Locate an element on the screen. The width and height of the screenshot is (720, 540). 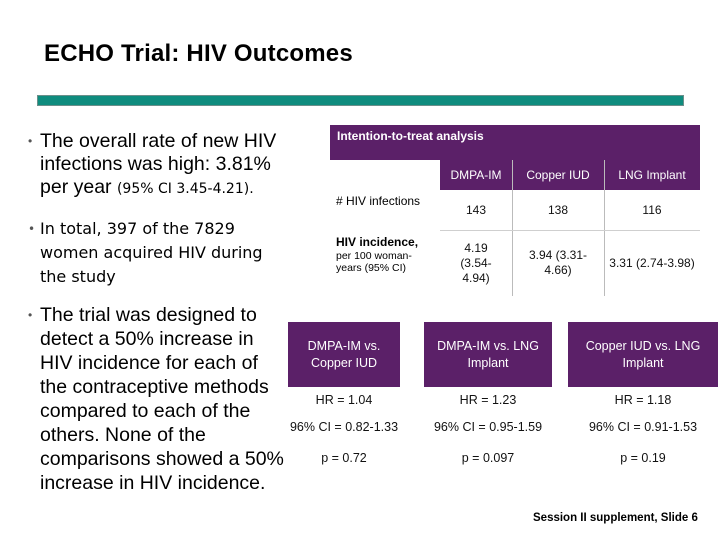
slide-title: ECHO Trial: HIV Outcomes is located at coordinates (198, 53).